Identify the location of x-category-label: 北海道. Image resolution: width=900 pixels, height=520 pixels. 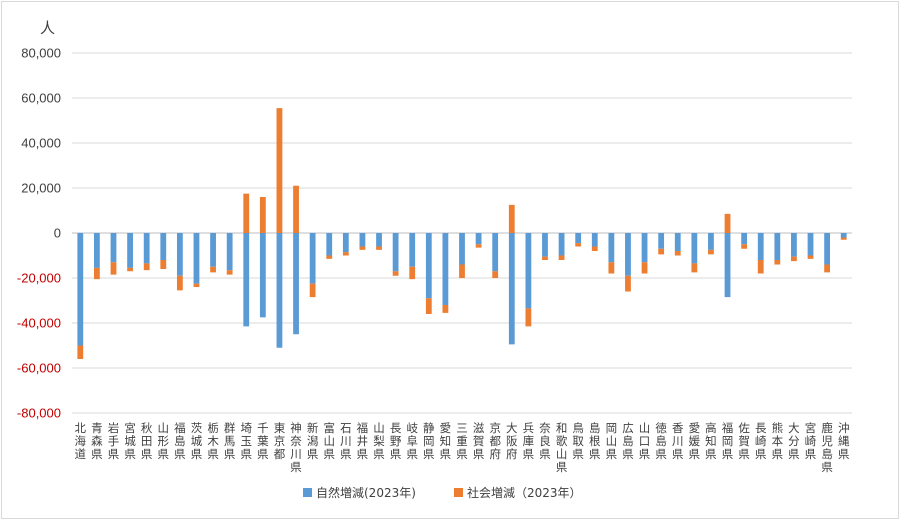
(81, 441).